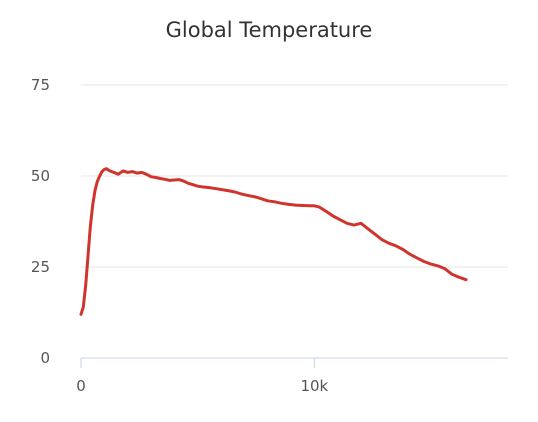  What do you see at coordinates (81, 386) in the screenshot?
I see `x-tick-label: 0` at bounding box center [81, 386].